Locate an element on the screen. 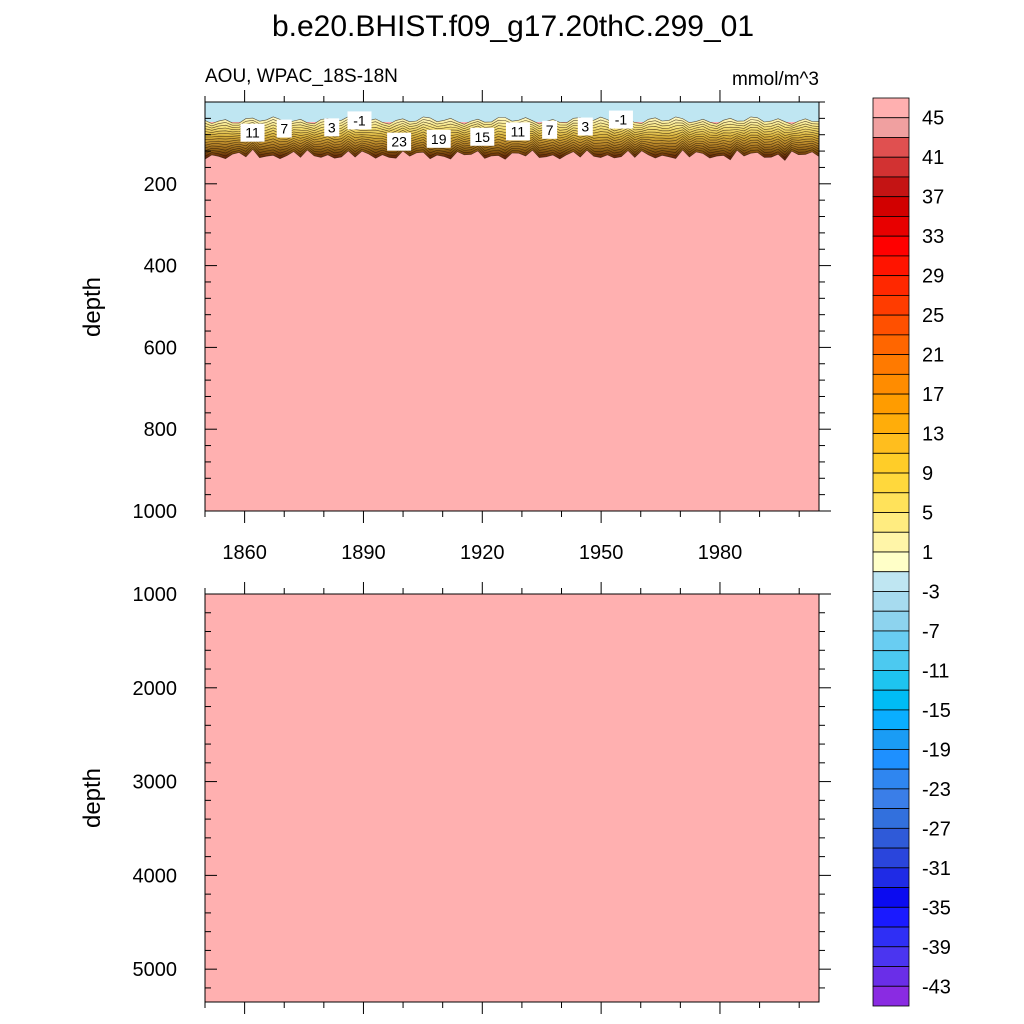  y-tick-label: 600 is located at coordinates (160, 348).